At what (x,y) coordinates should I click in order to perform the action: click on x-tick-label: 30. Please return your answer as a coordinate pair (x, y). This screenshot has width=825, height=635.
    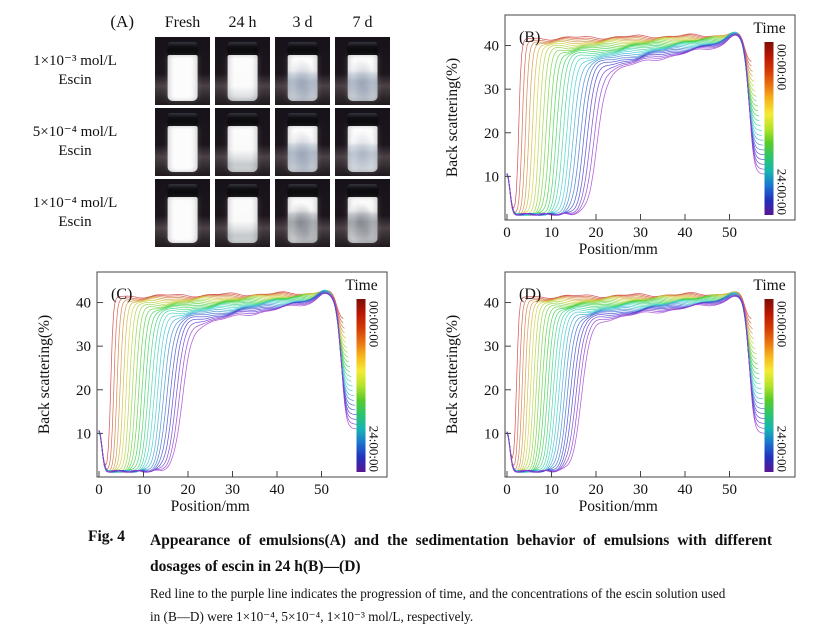
    Looking at the image, I should click on (640, 233).